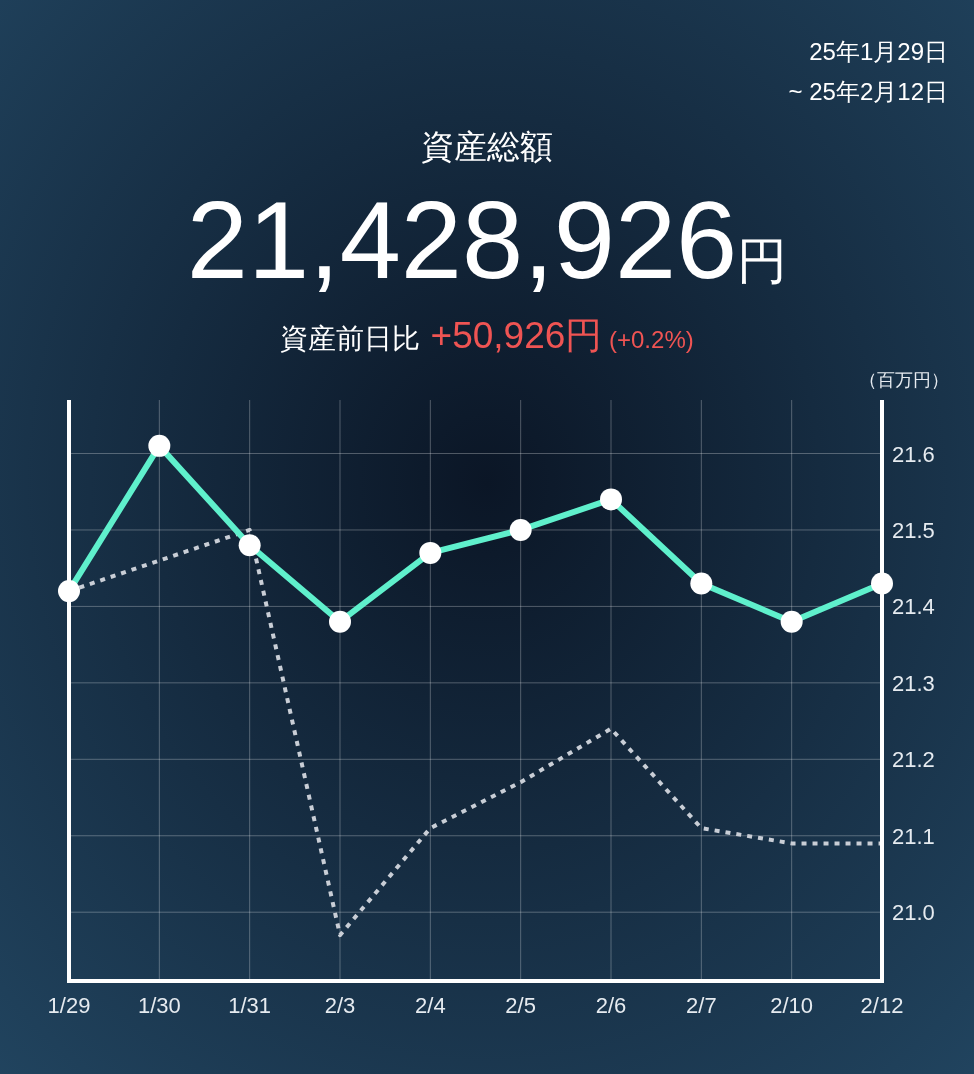  Describe the element at coordinates (913, 913) in the screenshot. I see `y2-tick-label: 21.0` at that location.